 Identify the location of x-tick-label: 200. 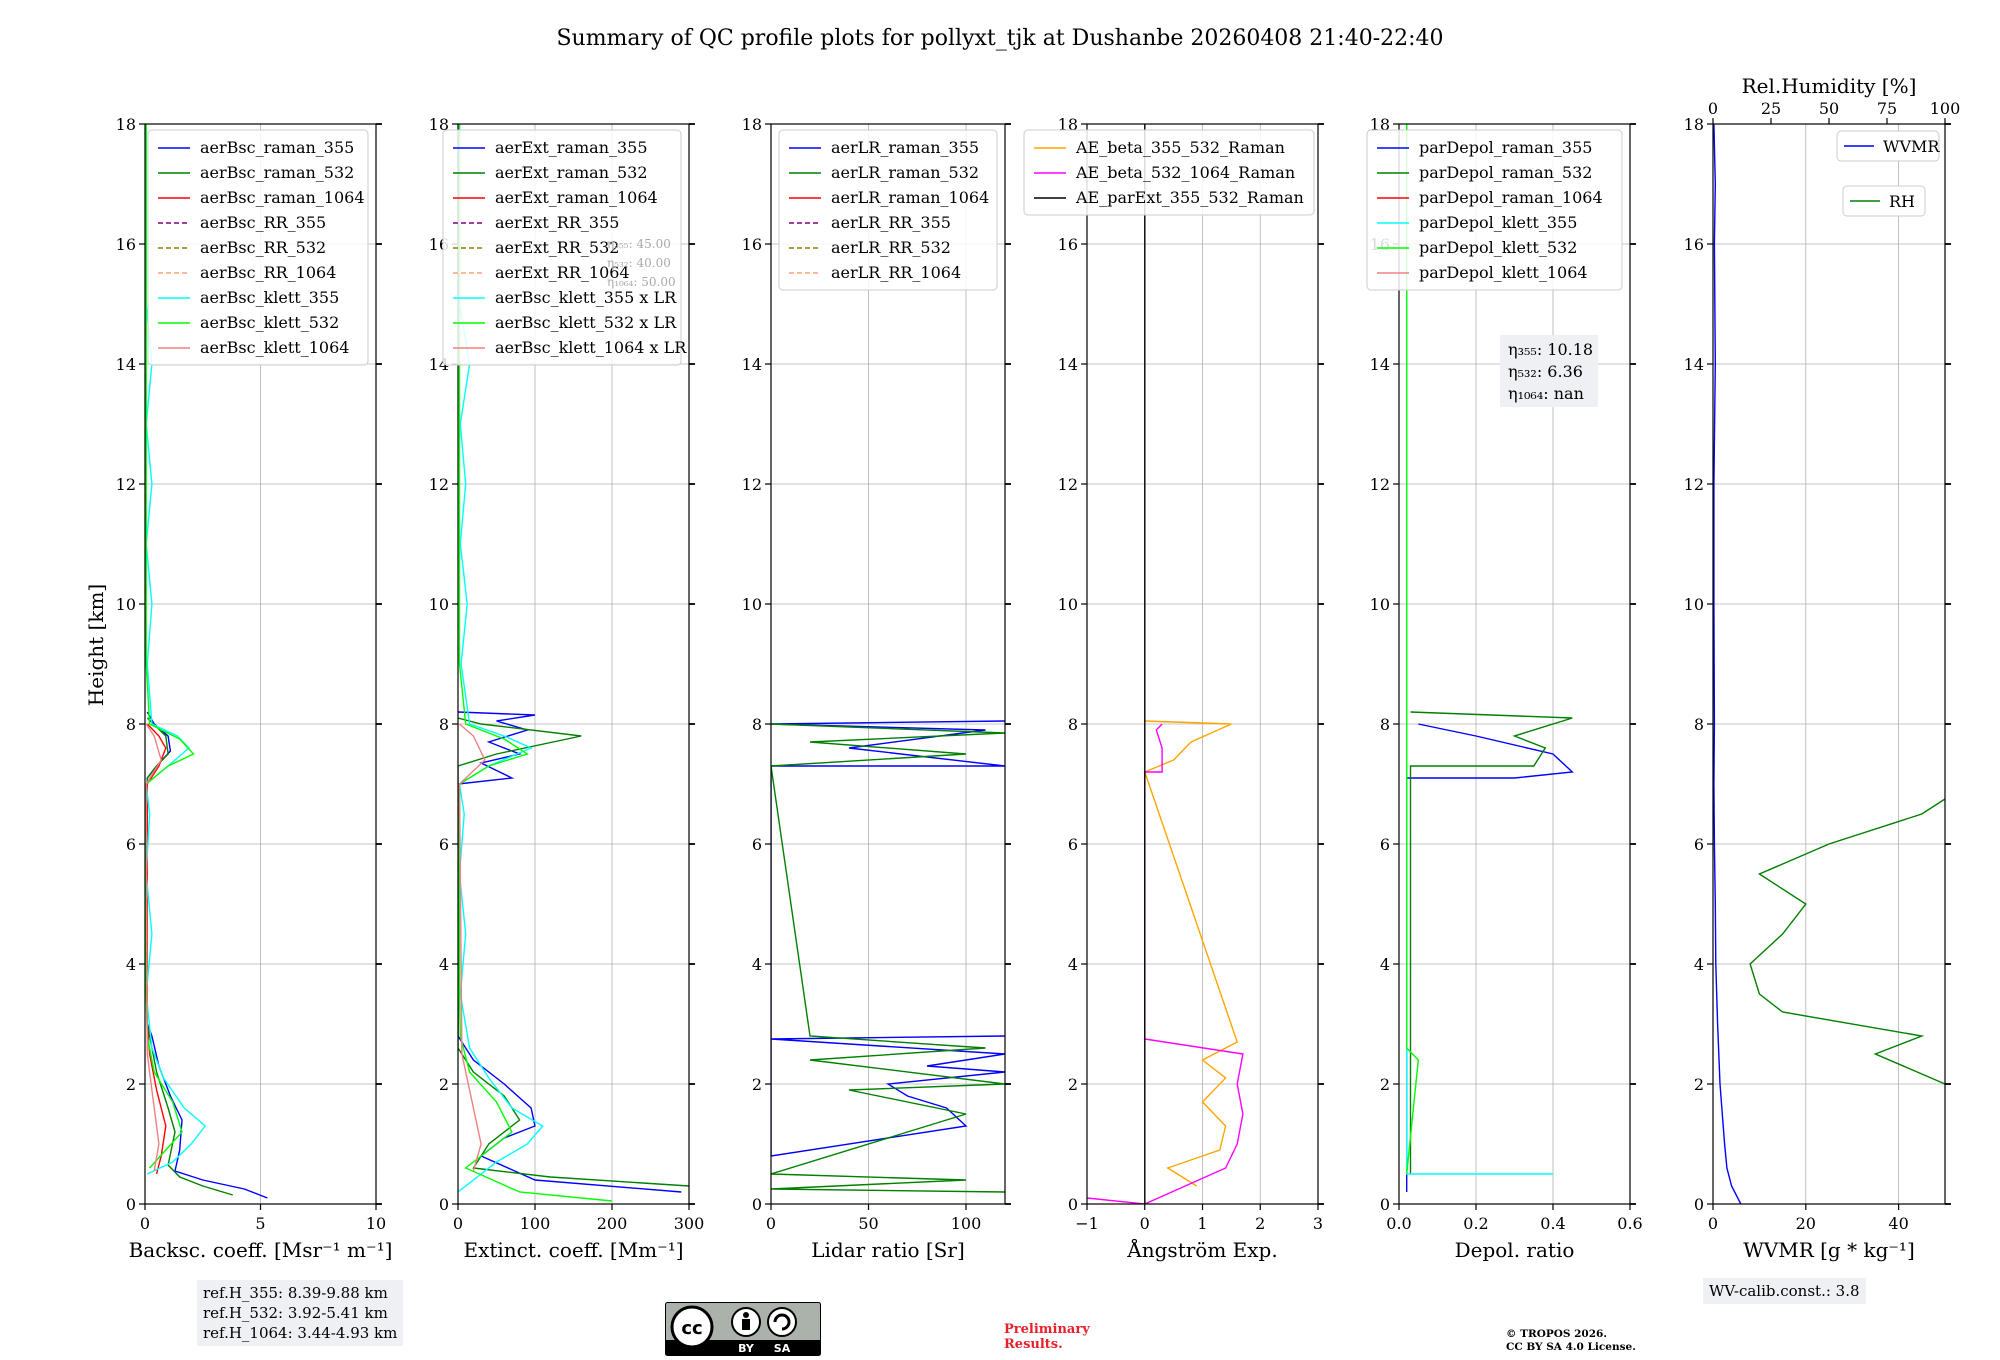
(612, 1223).